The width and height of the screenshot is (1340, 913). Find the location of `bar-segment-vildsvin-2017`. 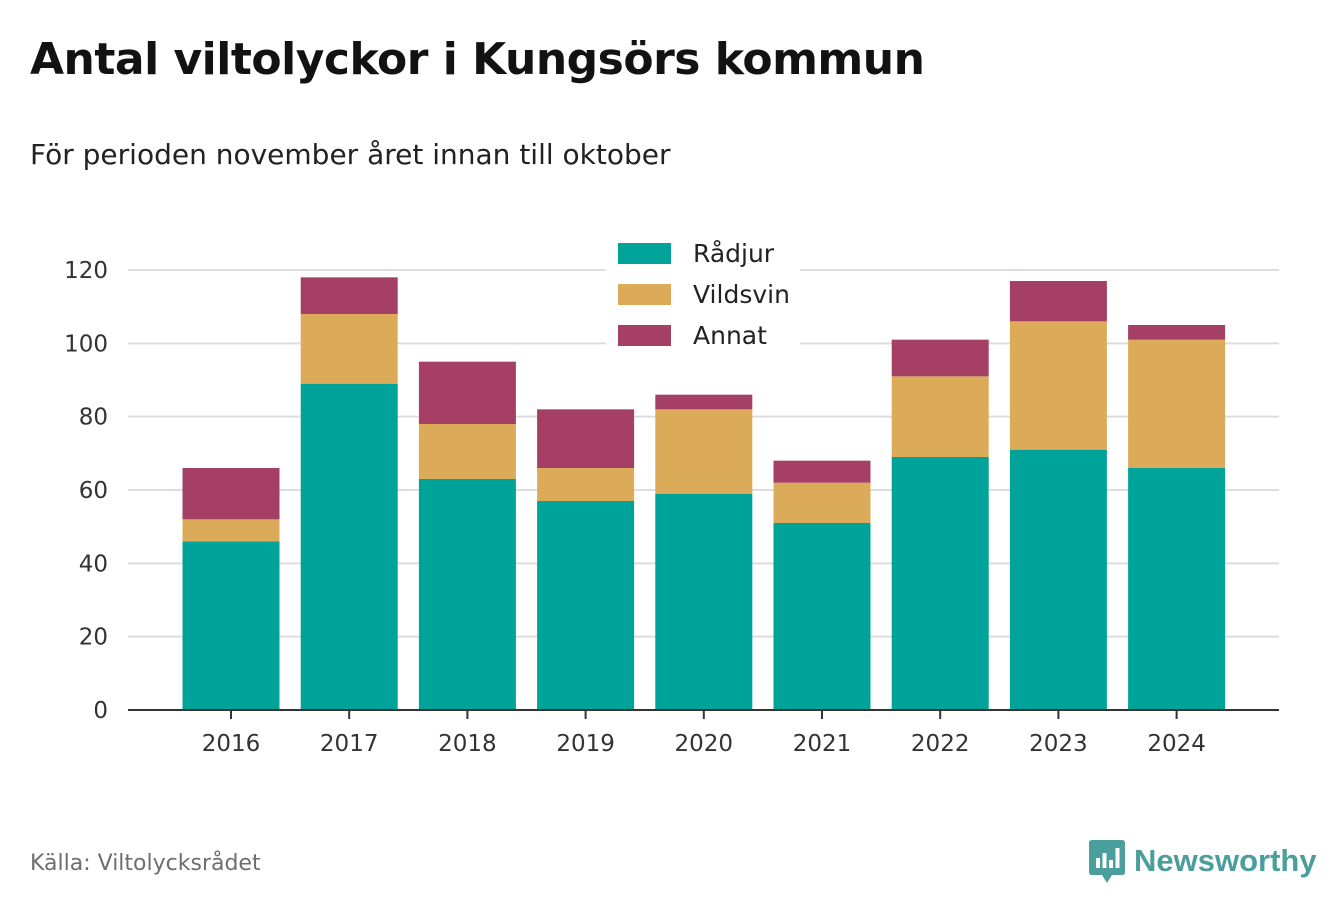

bar-segment-vildsvin-2017 is located at coordinates (349, 349).